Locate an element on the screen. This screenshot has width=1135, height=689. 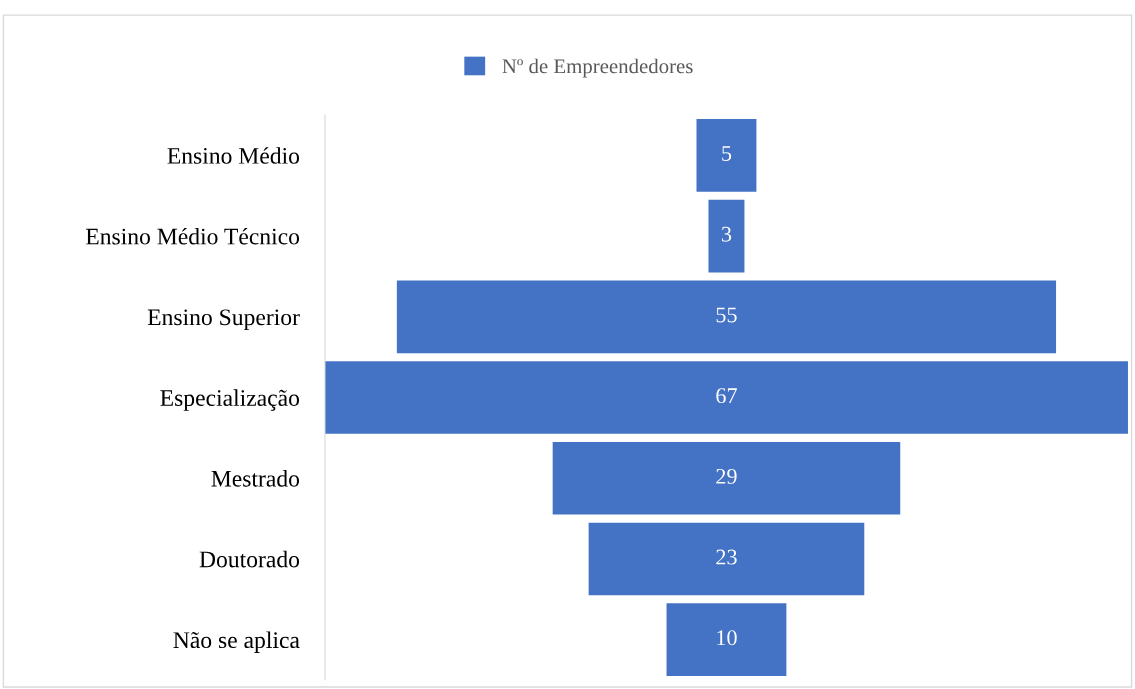
category-label: Não se aplica is located at coordinates (236, 642).